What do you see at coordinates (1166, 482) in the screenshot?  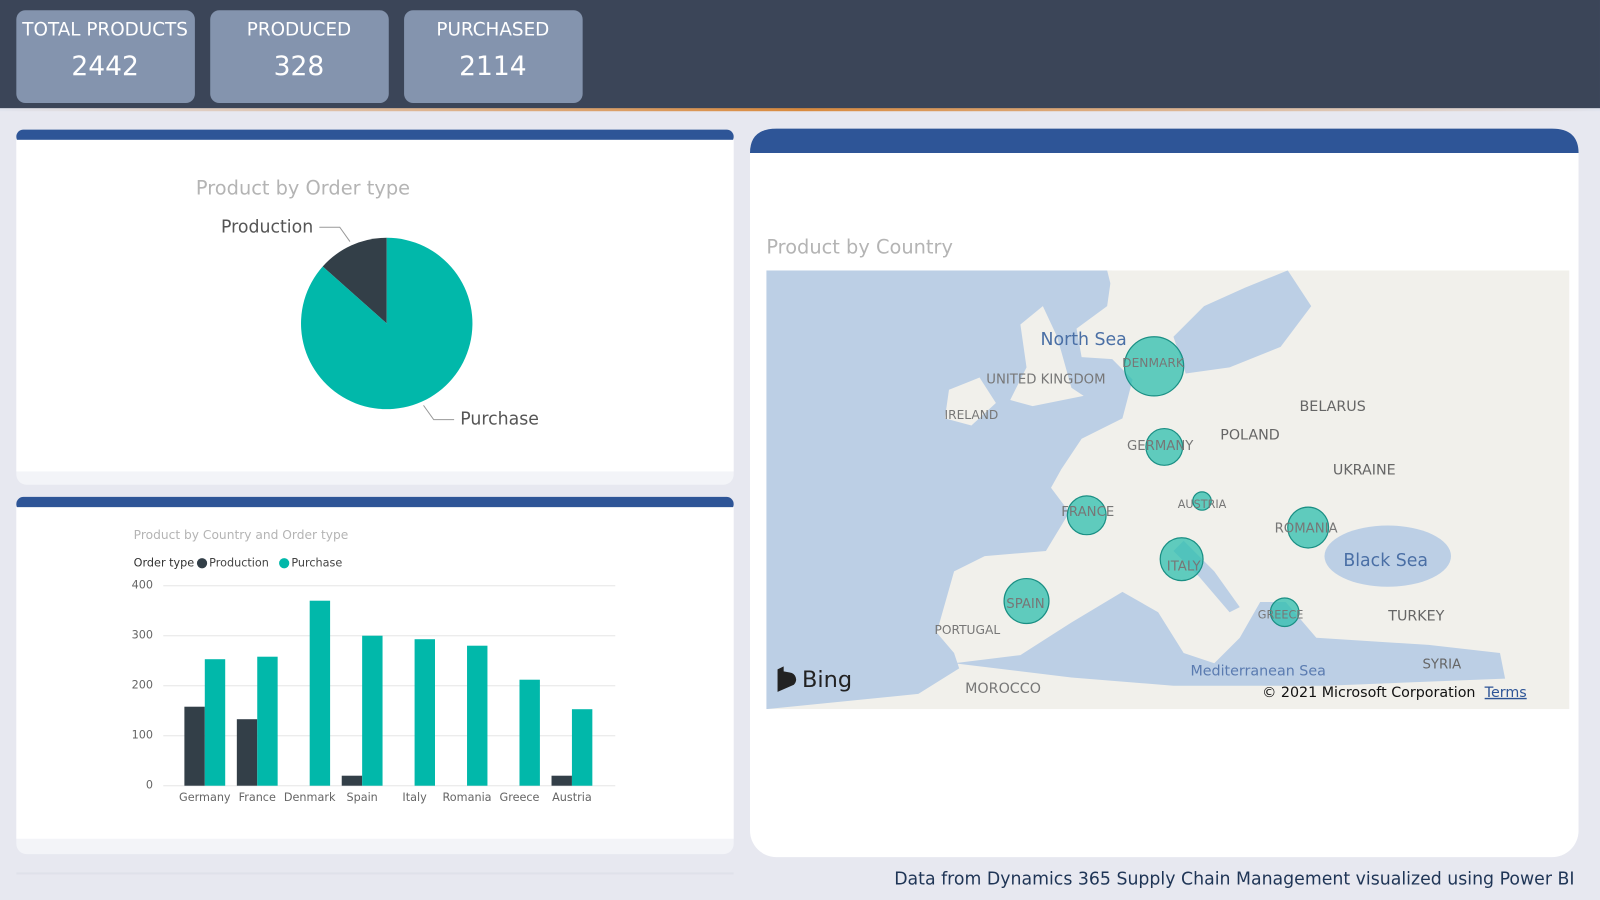 I see `map-bubbles` at bounding box center [1166, 482].